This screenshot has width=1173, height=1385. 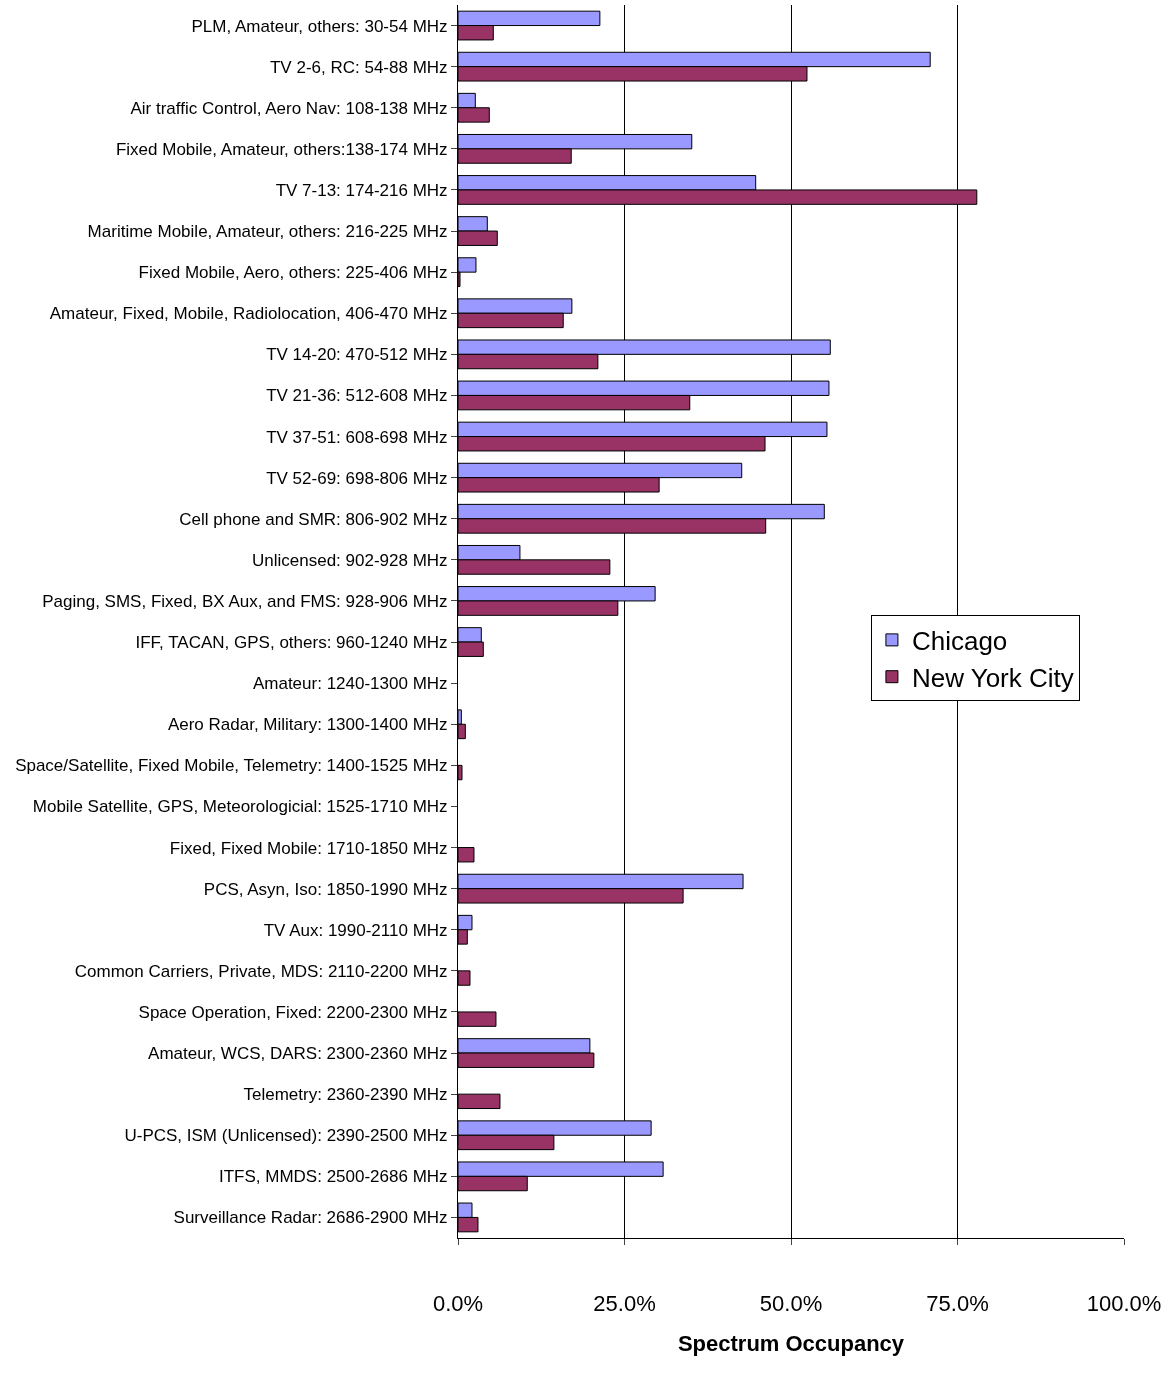 What do you see at coordinates (286, 1136) in the screenshot?
I see `y-tick-label: U-PCS, ISM (Unlicensed): 2390-2500 MHz` at bounding box center [286, 1136].